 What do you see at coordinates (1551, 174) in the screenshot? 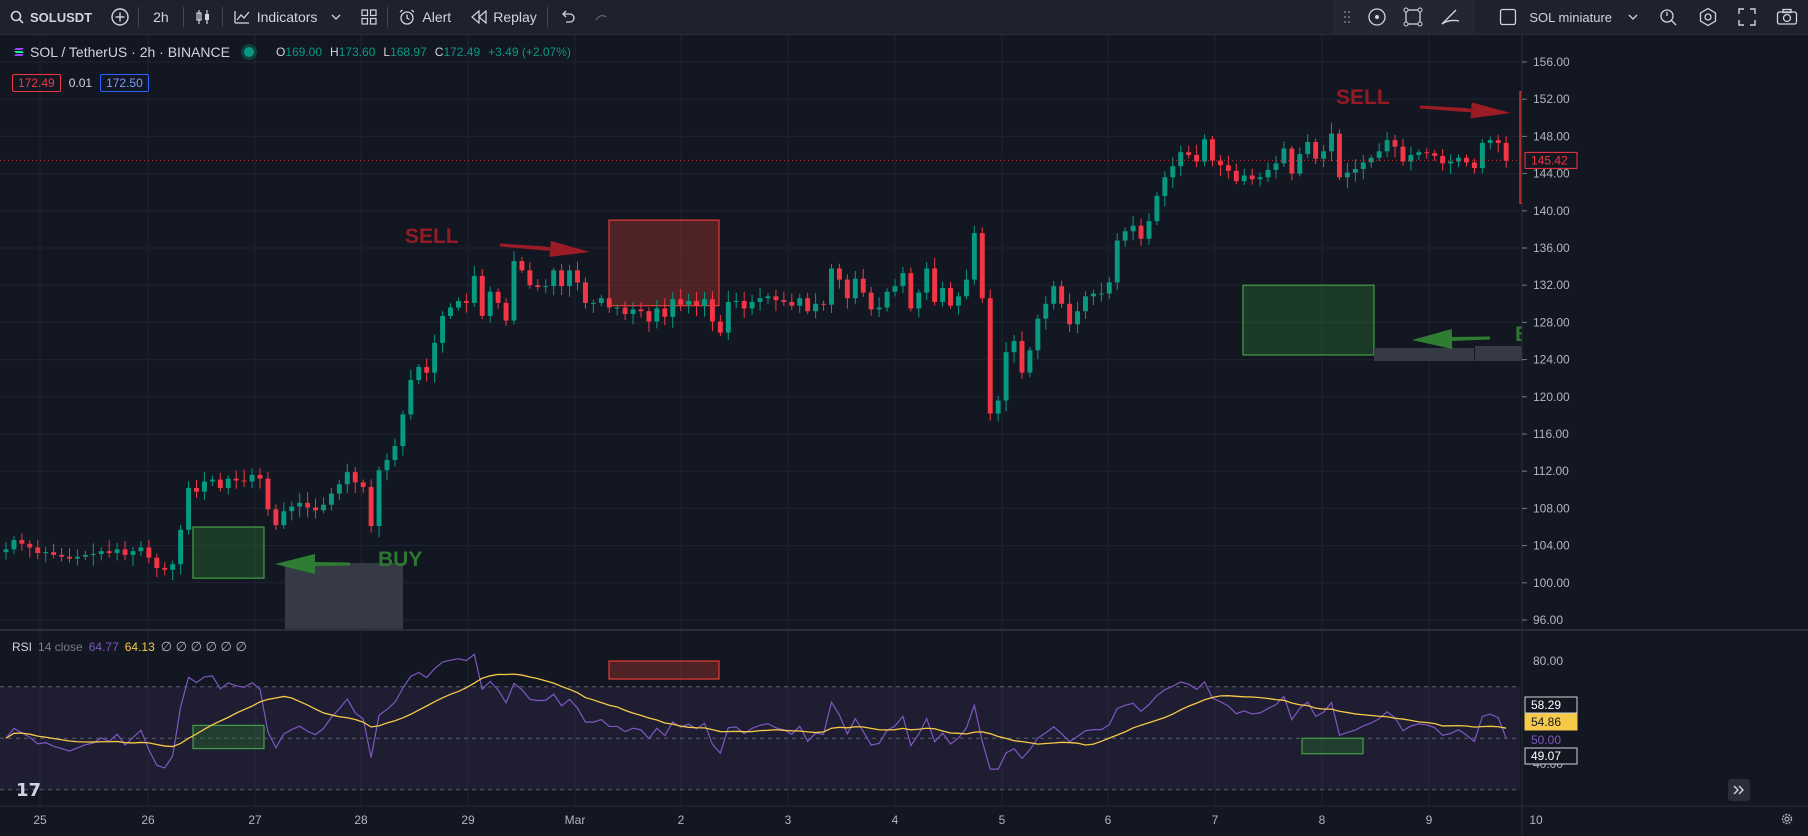
I see `price-tick-label: 144.00` at bounding box center [1551, 174].